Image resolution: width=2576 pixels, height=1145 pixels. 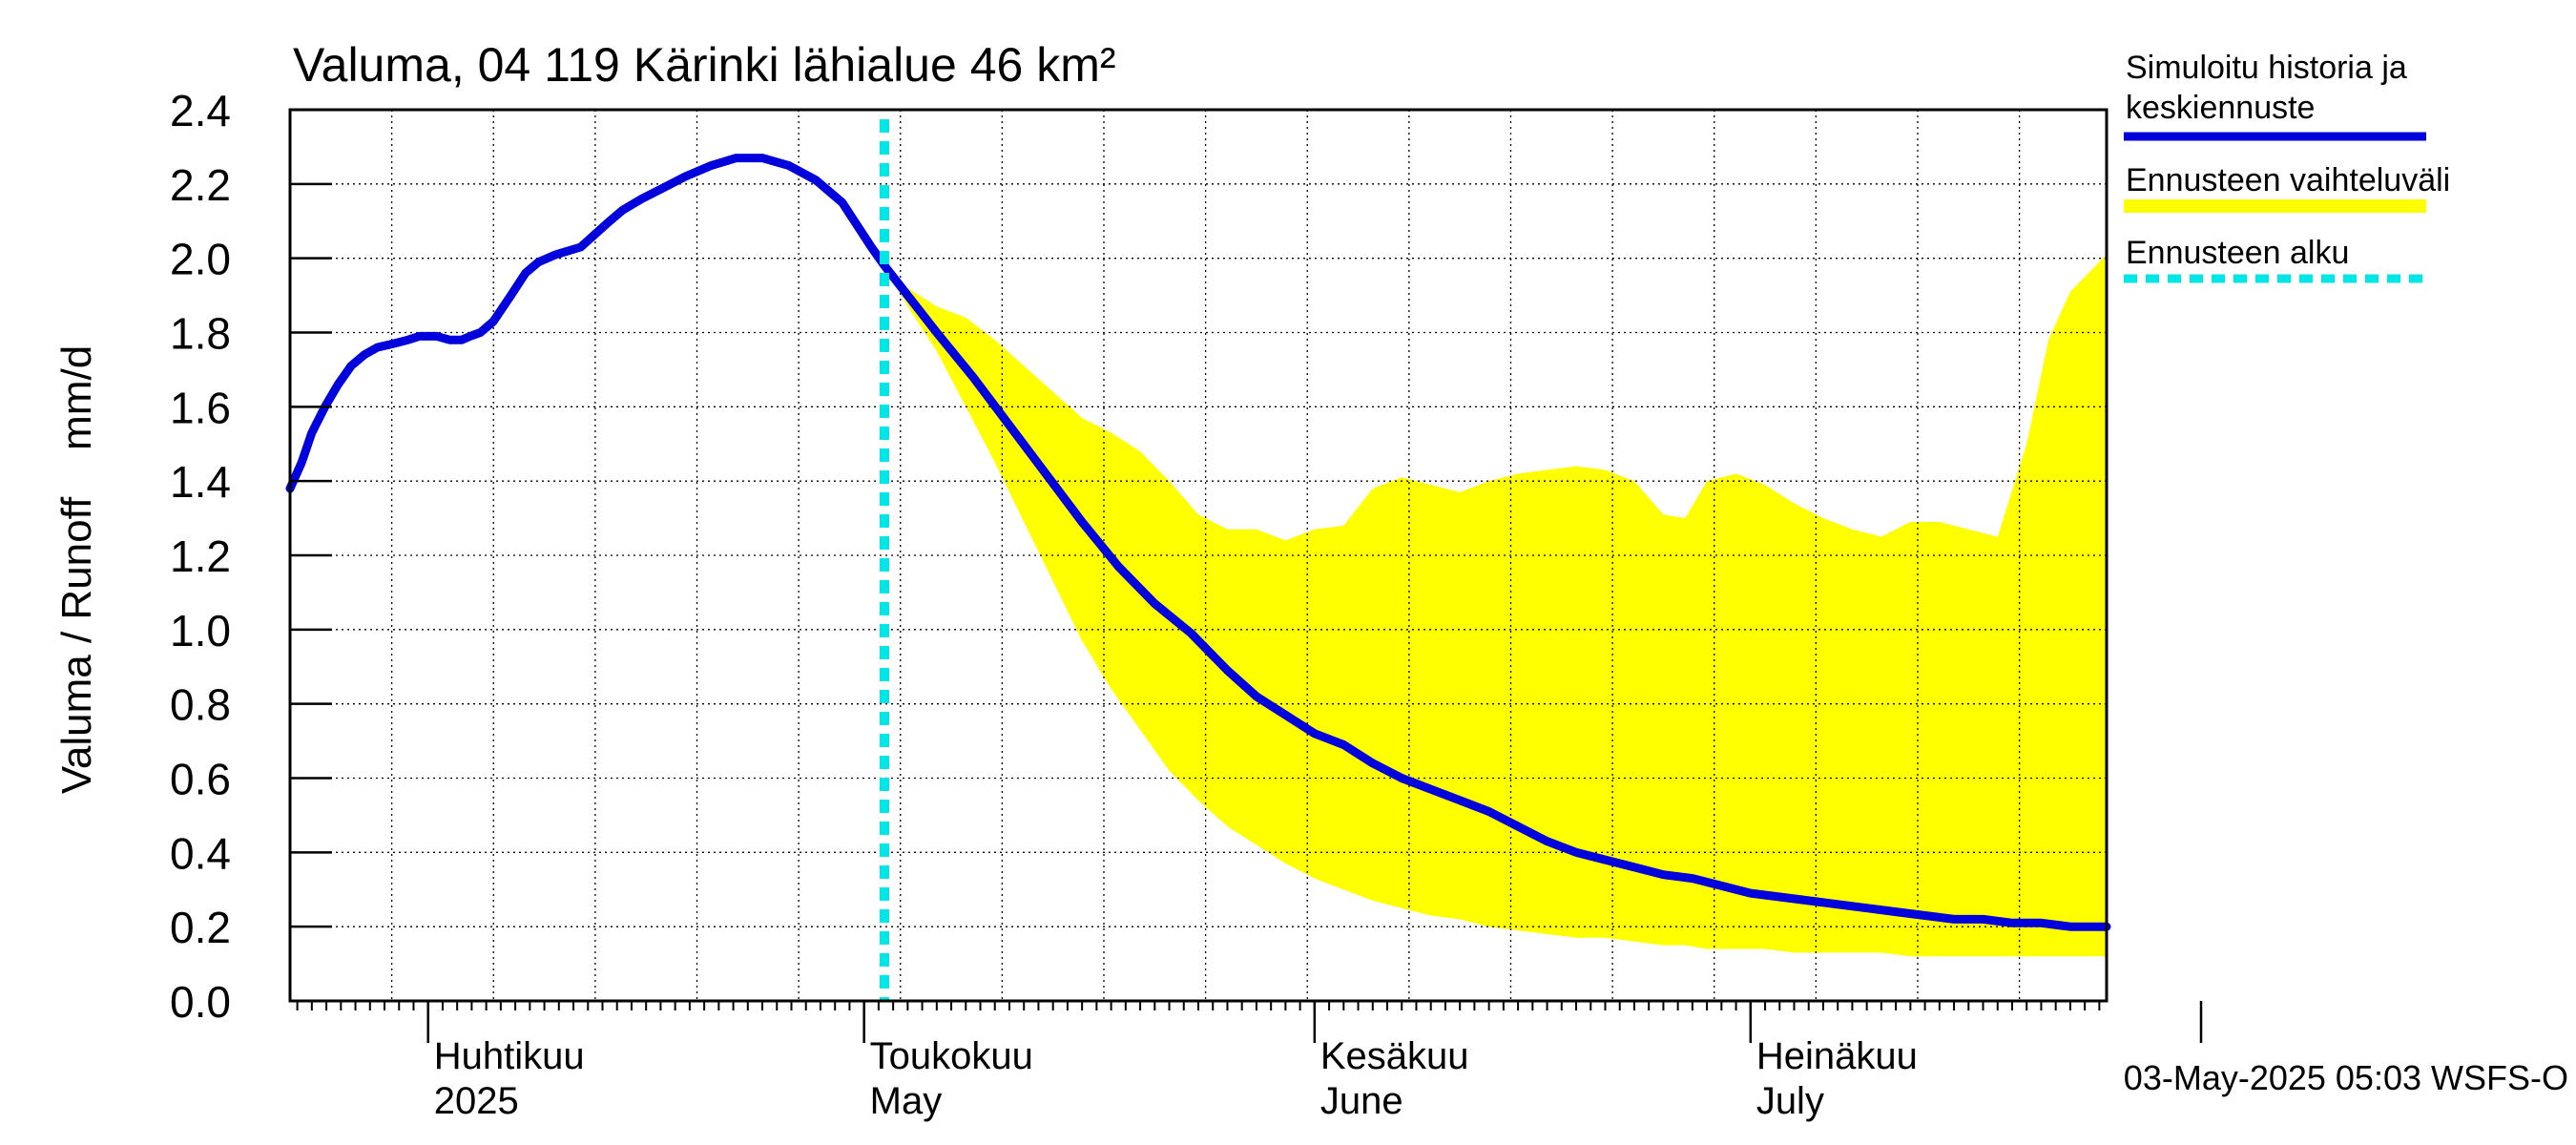 What do you see at coordinates (2288, 180) in the screenshot?
I see `legend-band-label: Ennusteen vaihteluväli` at bounding box center [2288, 180].